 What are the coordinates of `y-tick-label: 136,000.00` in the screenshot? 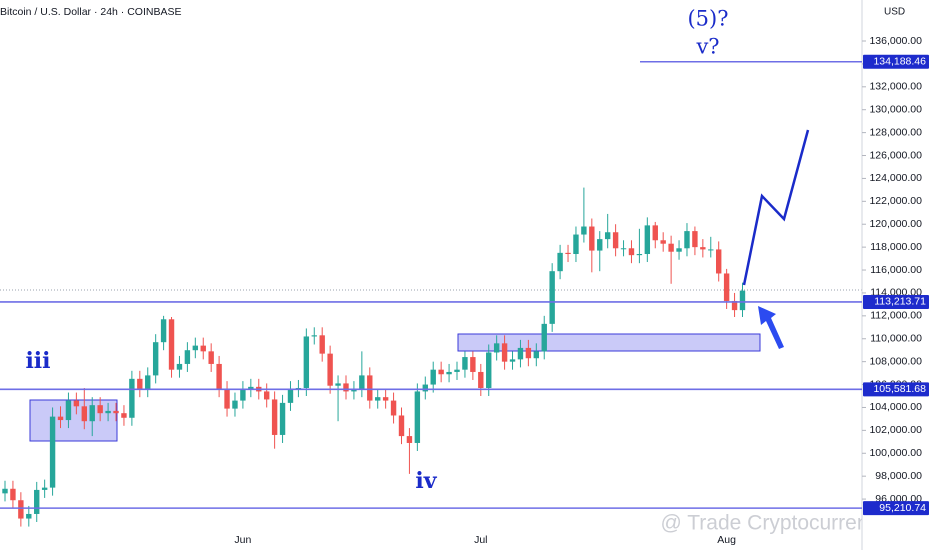 It's located at (895, 41).